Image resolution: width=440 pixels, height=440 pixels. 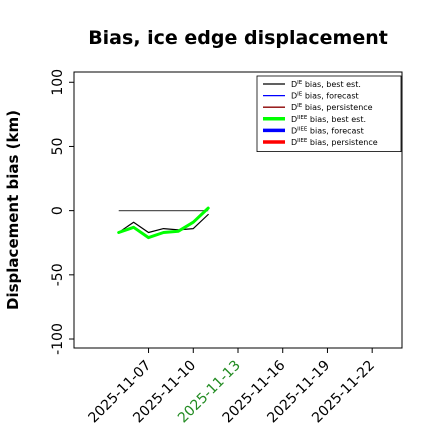 I want to click on legend-label: DIIEE bias, best est., so click(x=328, y=119).